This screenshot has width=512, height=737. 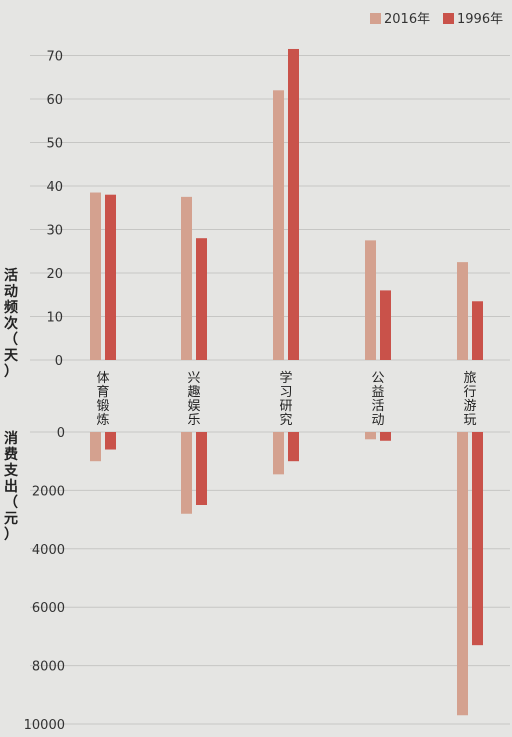 I want to click on legend: 2016年 1996年, so click(x=436, y=19).